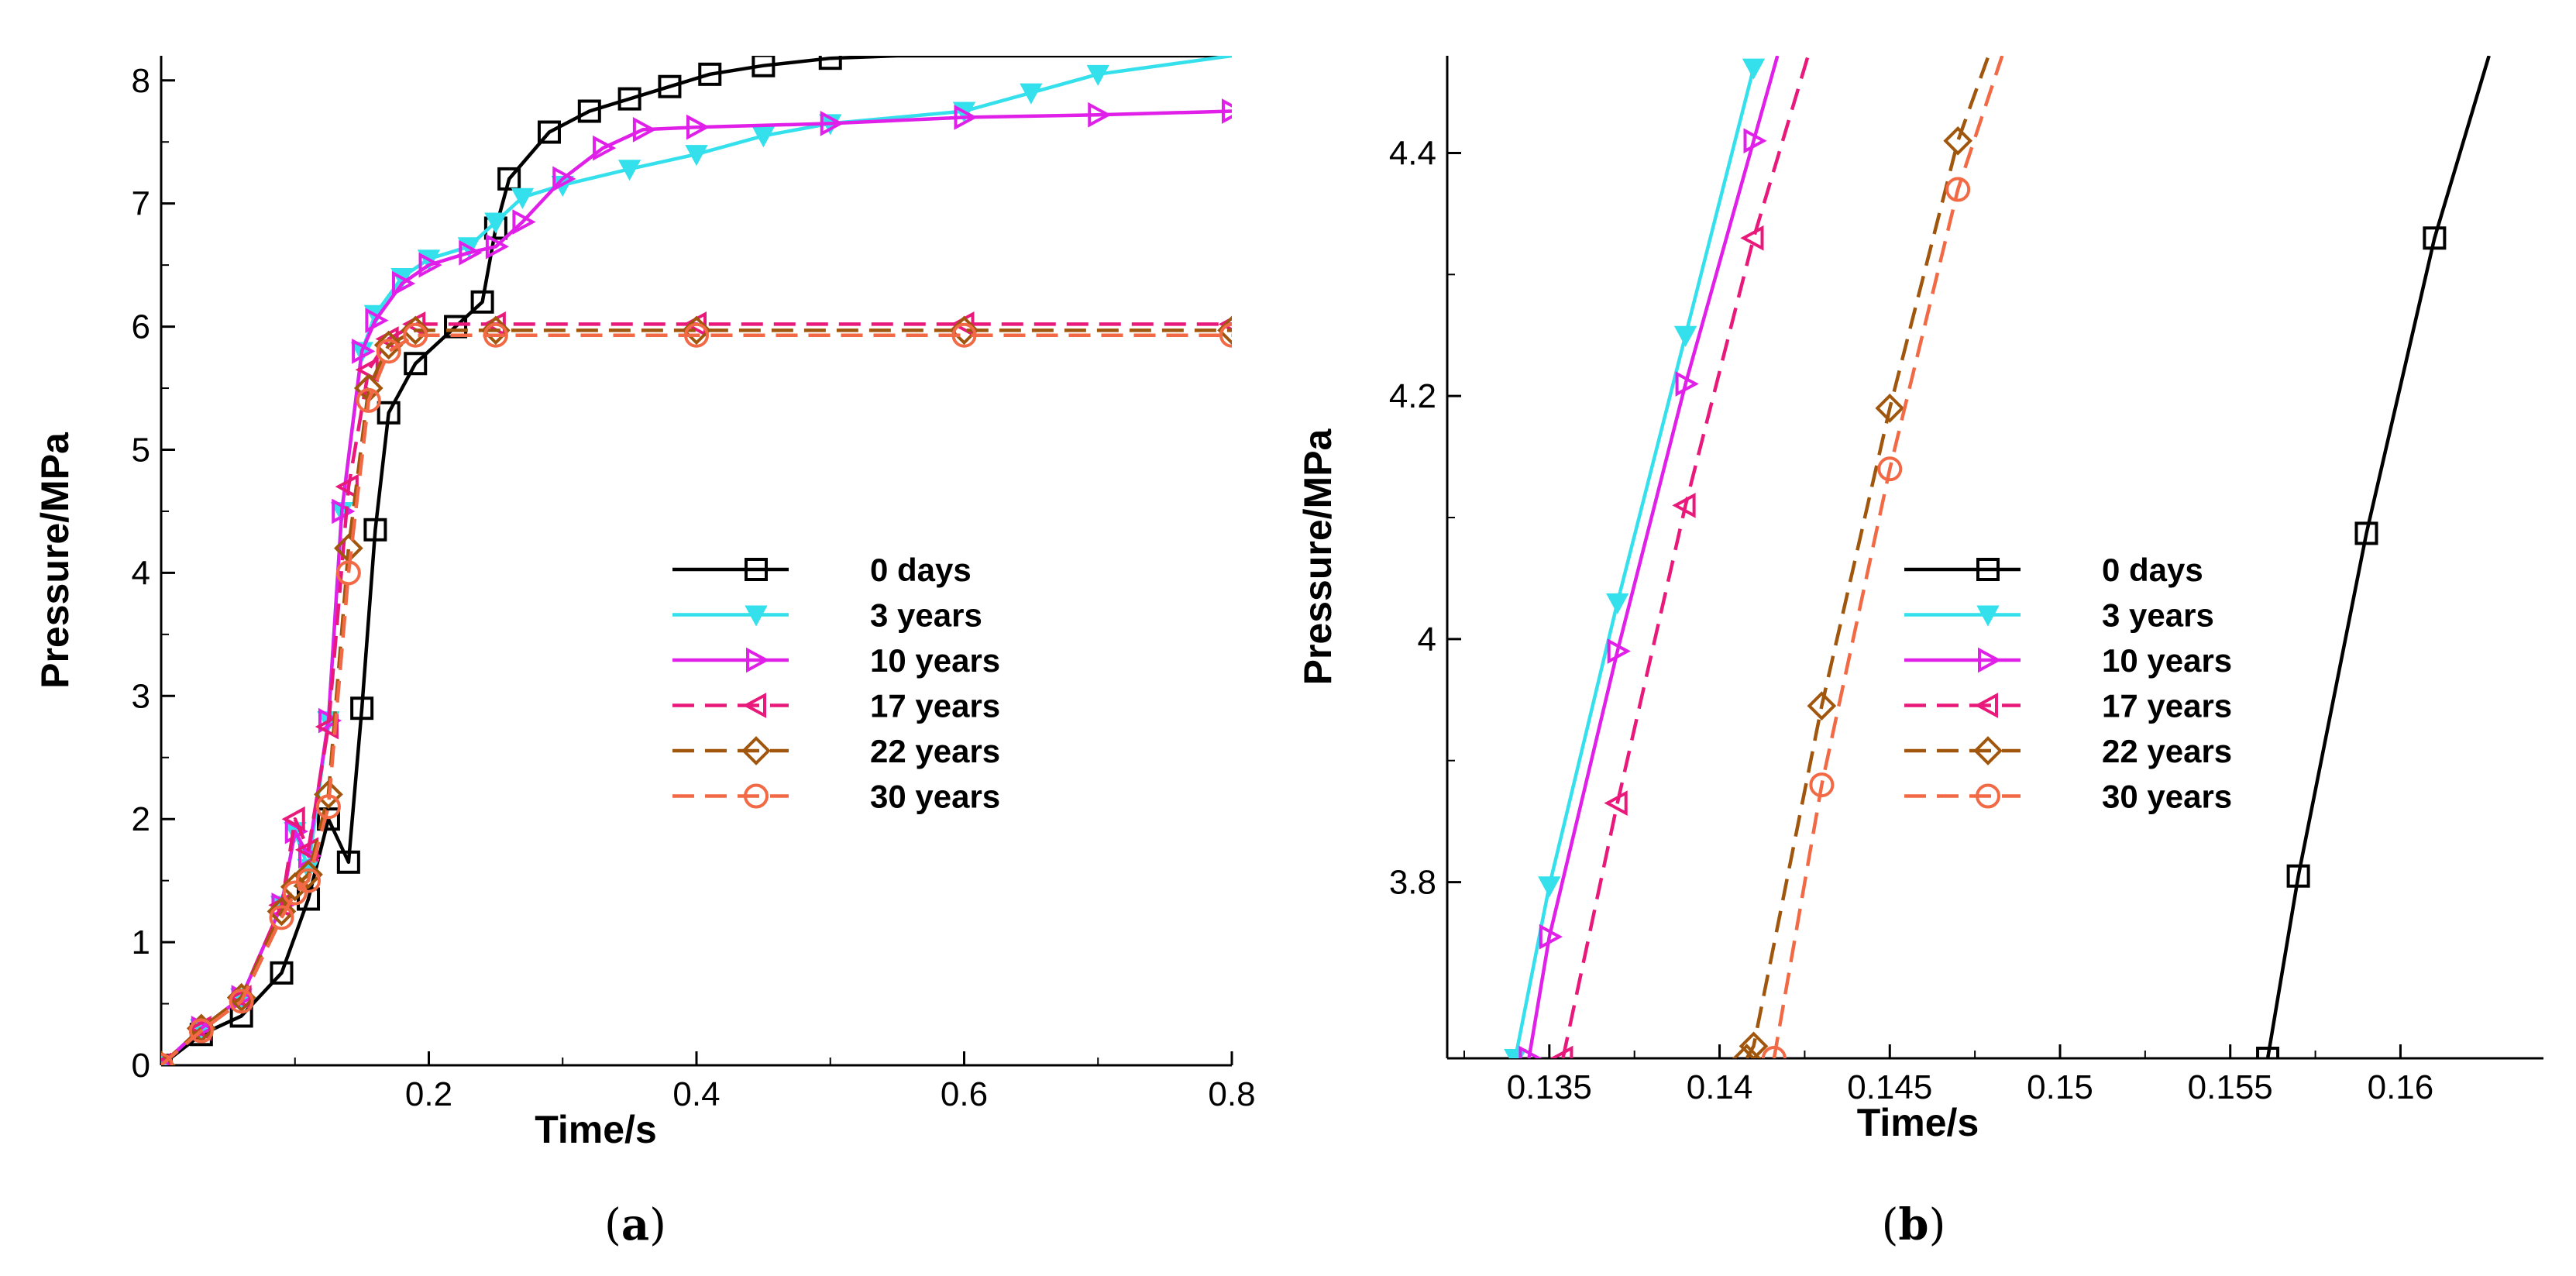 This screenshot has width=2576, height=1276. Describe the element at coordinates (2167, 660) in the screenshot. I see `legend-label: 10 years` at that location.